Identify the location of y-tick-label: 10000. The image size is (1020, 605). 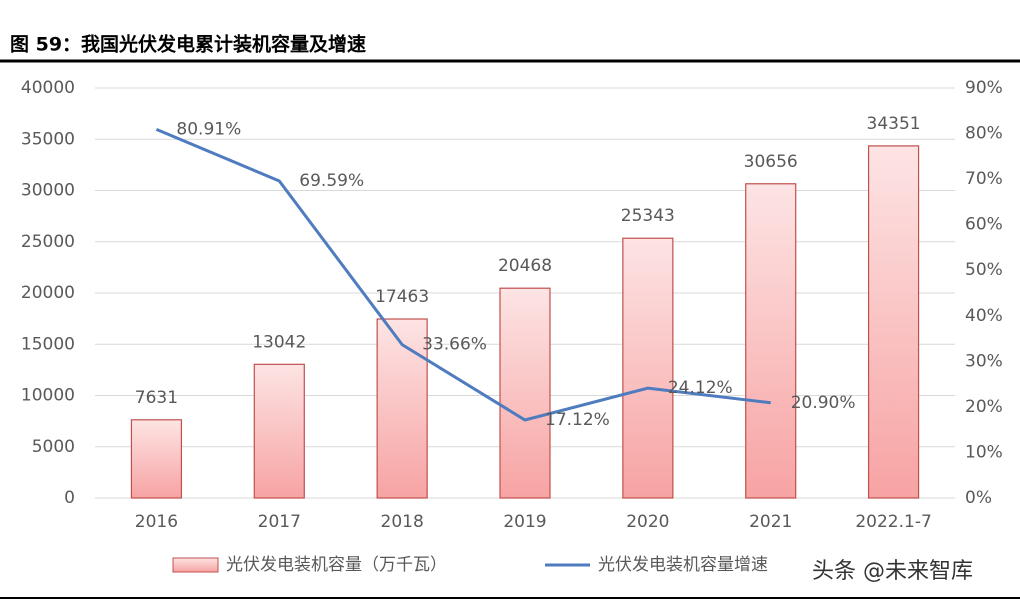
(48, 396).